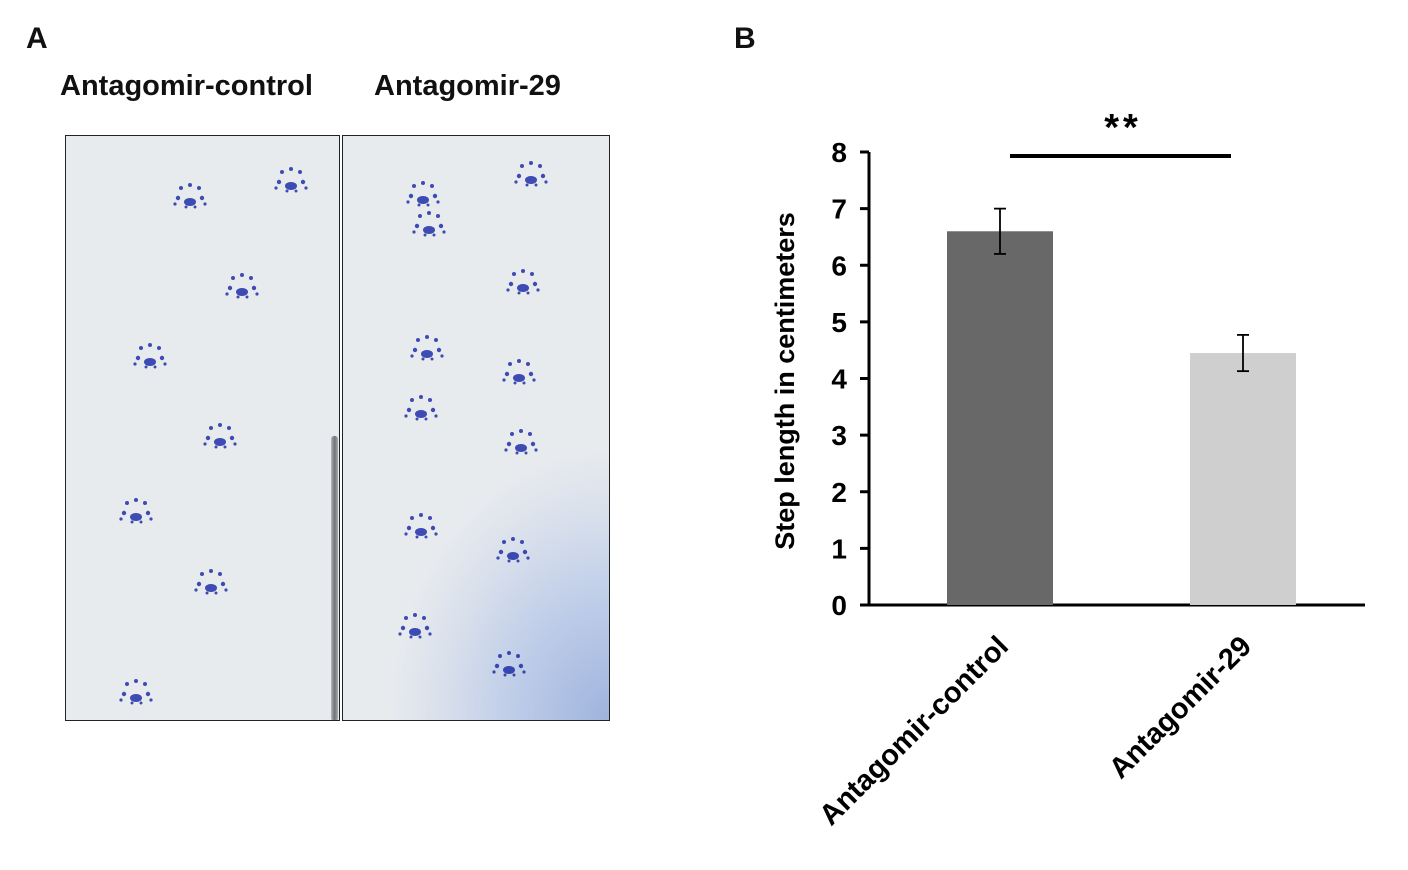 This screenshot has height=870, width=1408. What do you see at coordinates (839, 435) in the screenshot?
I see `y-tick-label: 3` at bounding box center [839, 435].